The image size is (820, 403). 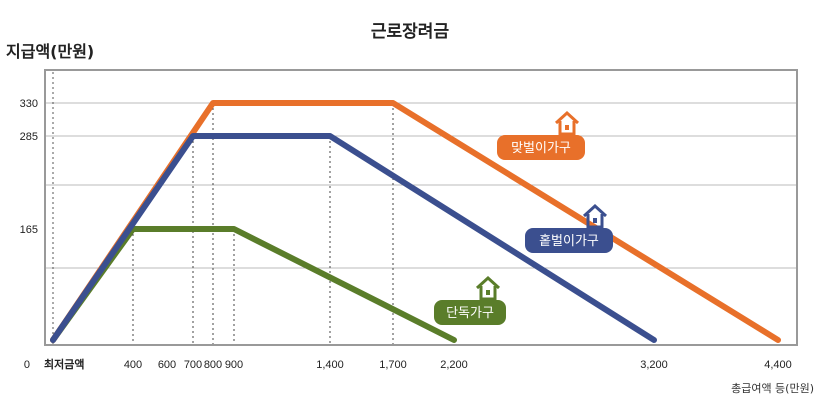 I want to click on x-tick-label: 1,700, so click(x=393, y=365).